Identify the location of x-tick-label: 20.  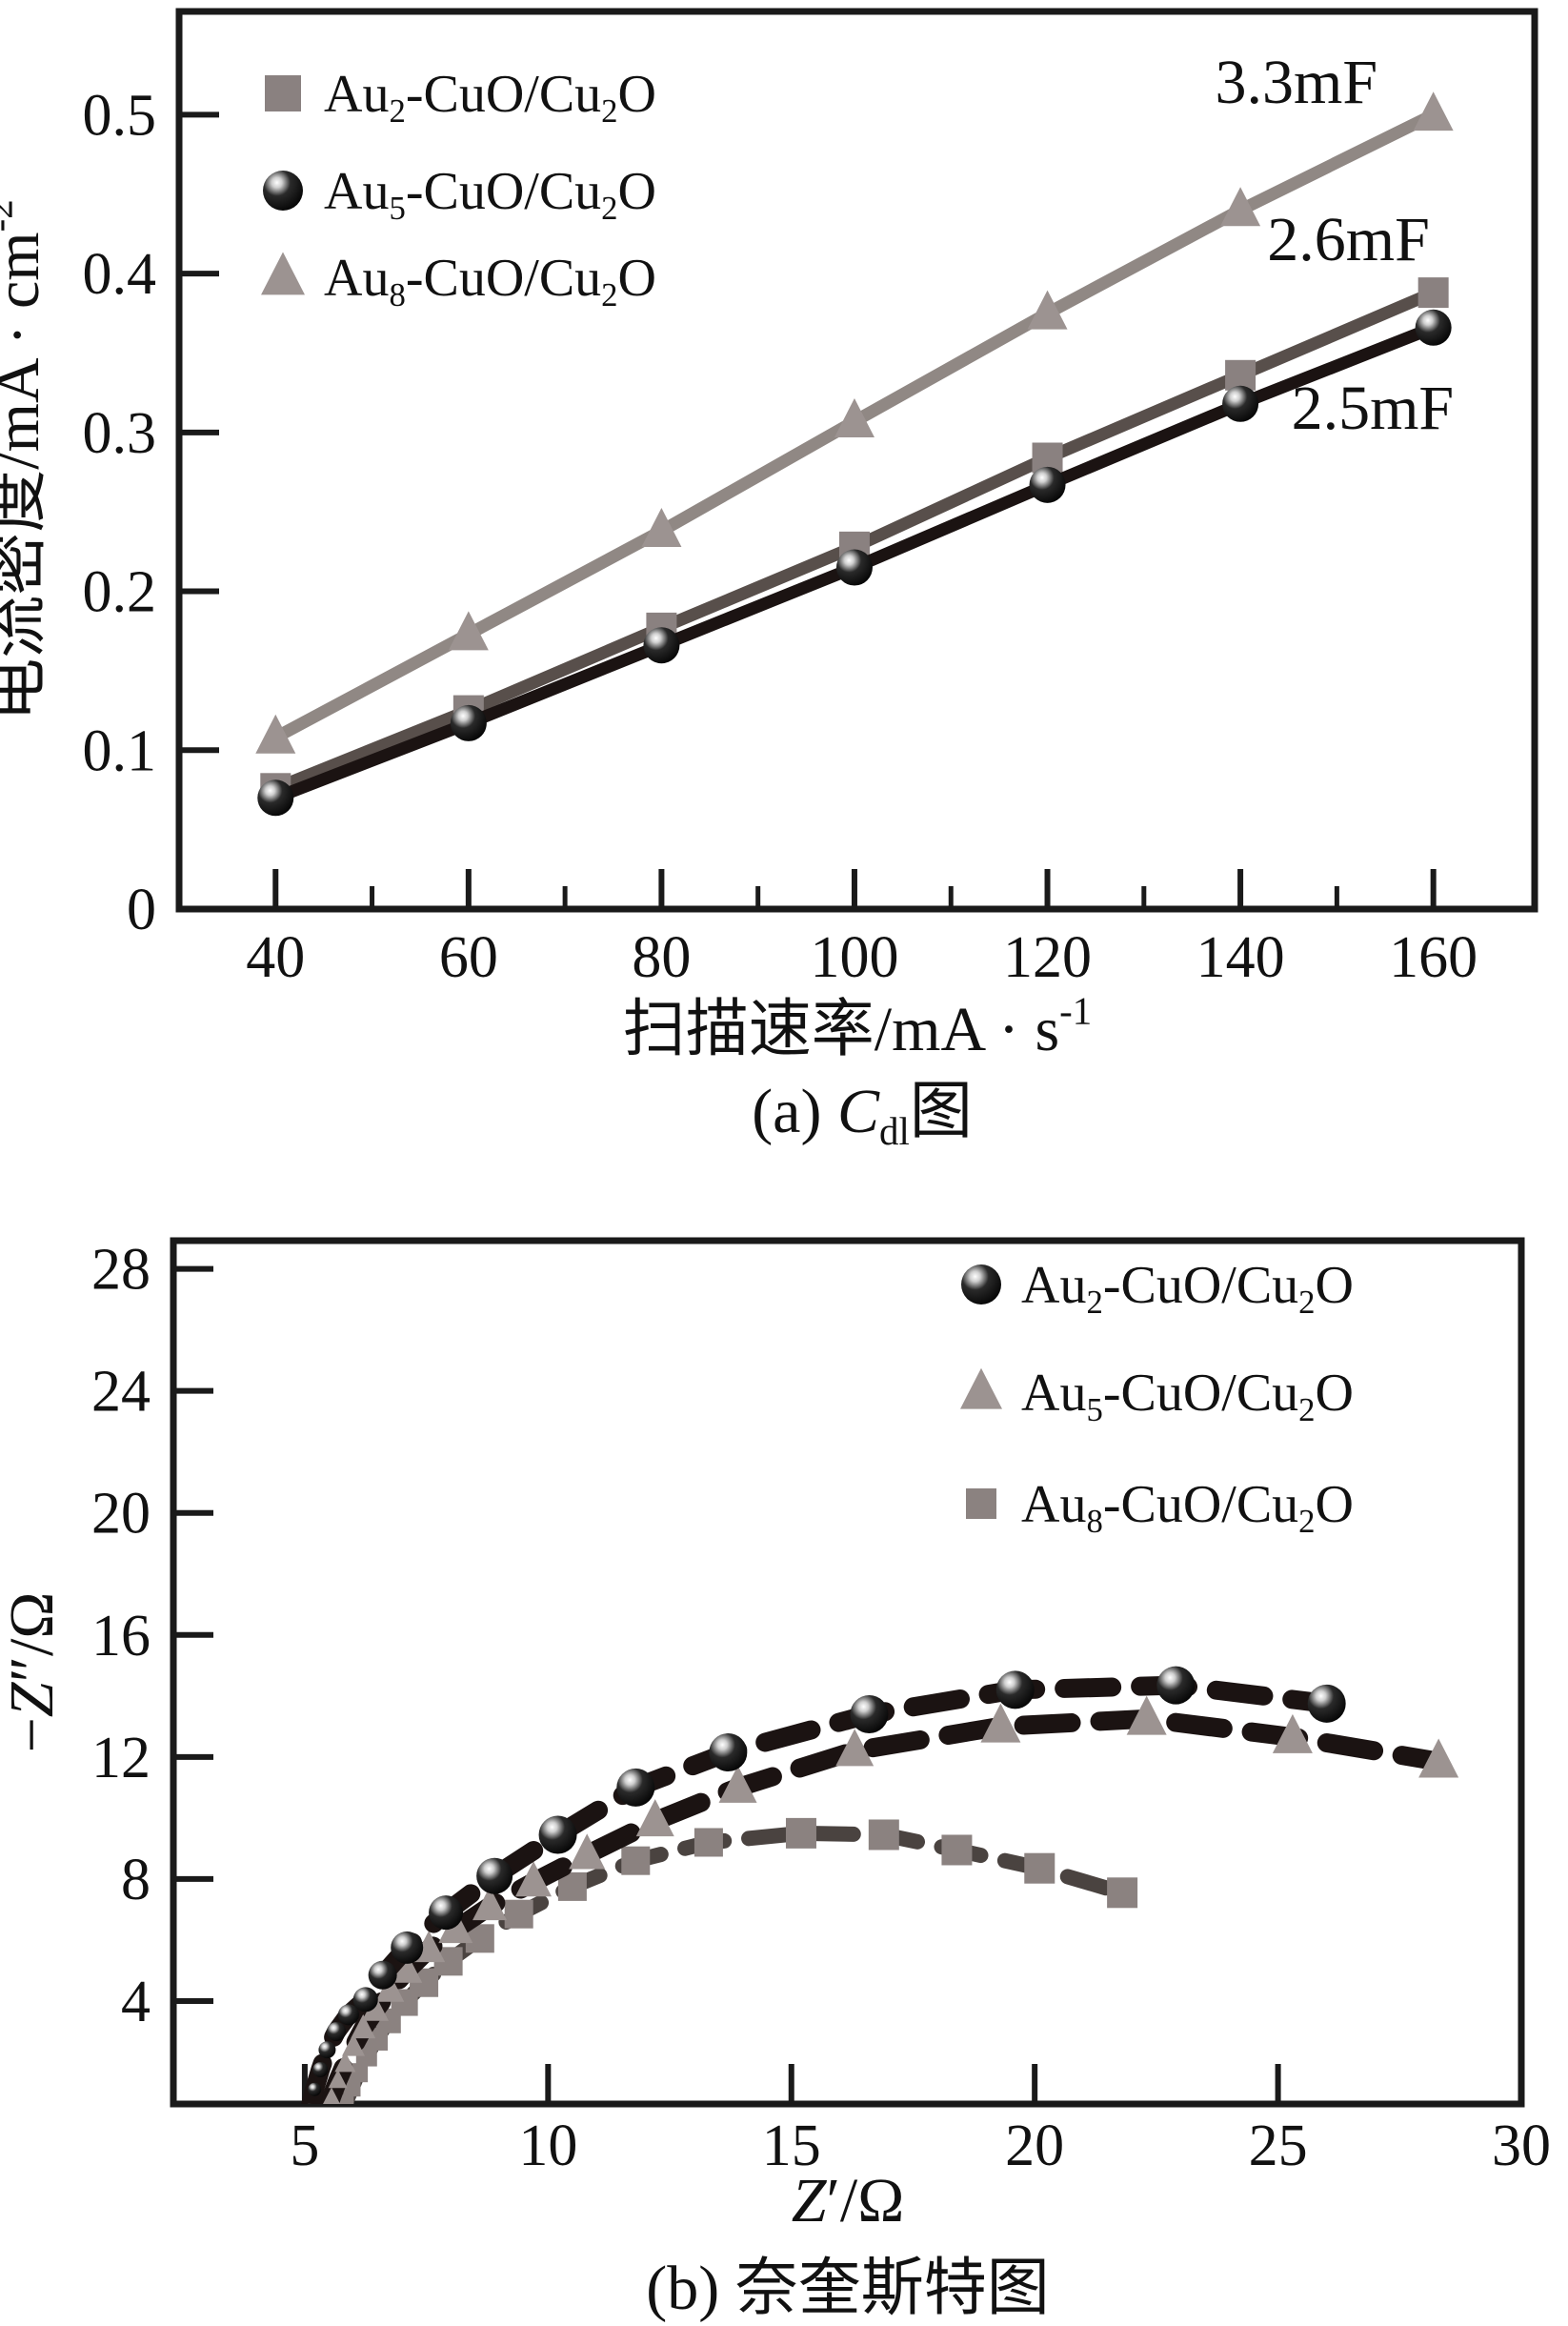
(1034, 2146).